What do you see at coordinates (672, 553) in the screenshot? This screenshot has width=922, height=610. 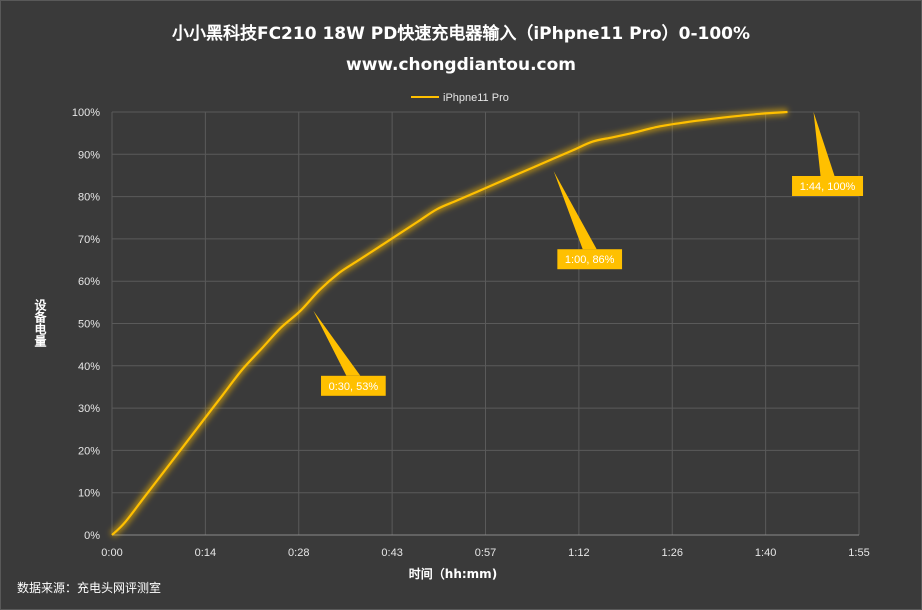 I see `x-tick-label: 1:26` at bounding box center [672, 553].